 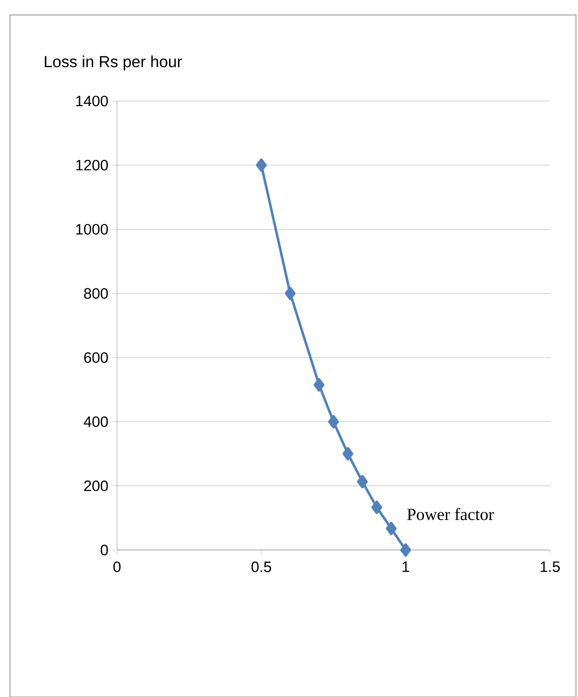 What do you see at coordinates (96, 422) in the screenshot?
I see `y-tick-label: 400` at bounding box center [96, 422].